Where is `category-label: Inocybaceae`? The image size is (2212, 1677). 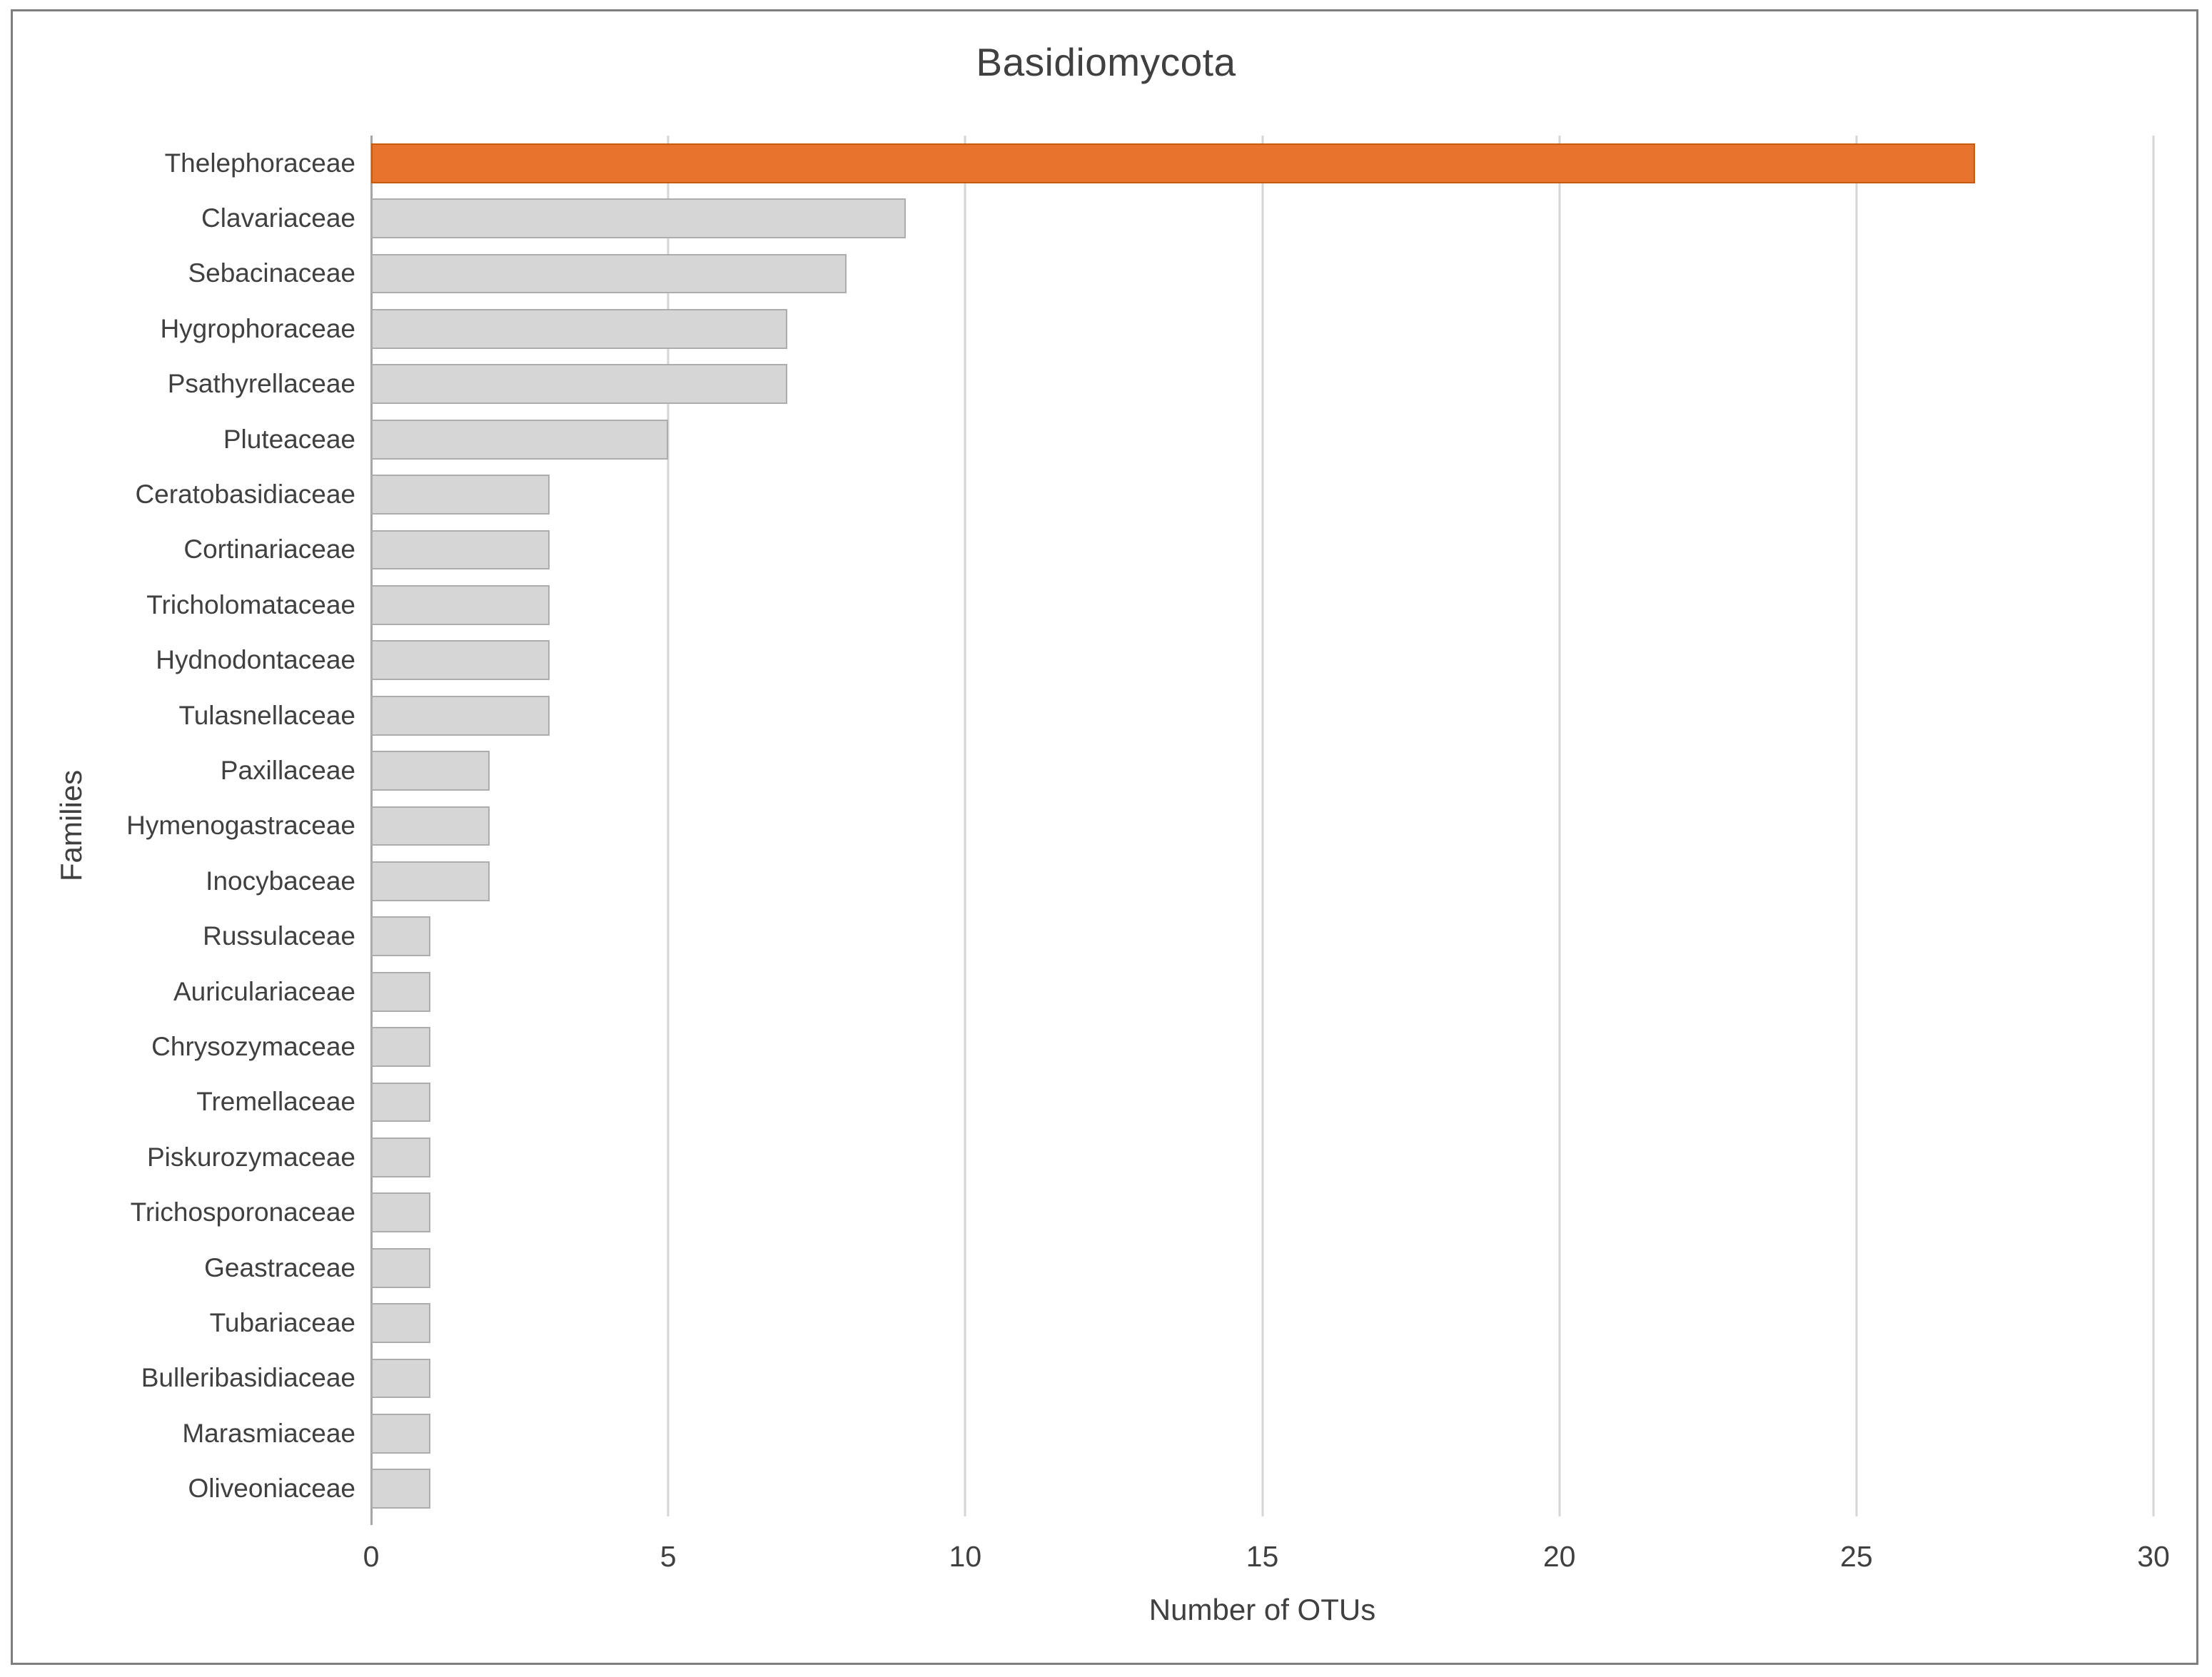
category-label: Inocybaceae is located at coordinates (280, 881).